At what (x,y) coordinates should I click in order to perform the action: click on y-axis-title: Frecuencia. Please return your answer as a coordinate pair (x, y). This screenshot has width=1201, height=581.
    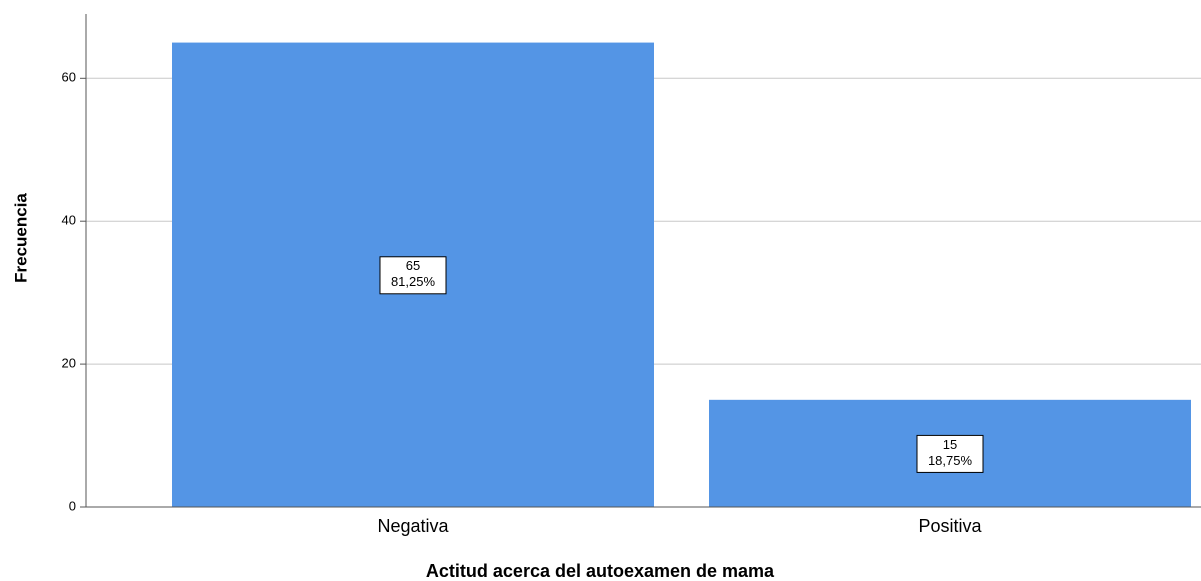
    Looking at the image, I should click on (20, 238).